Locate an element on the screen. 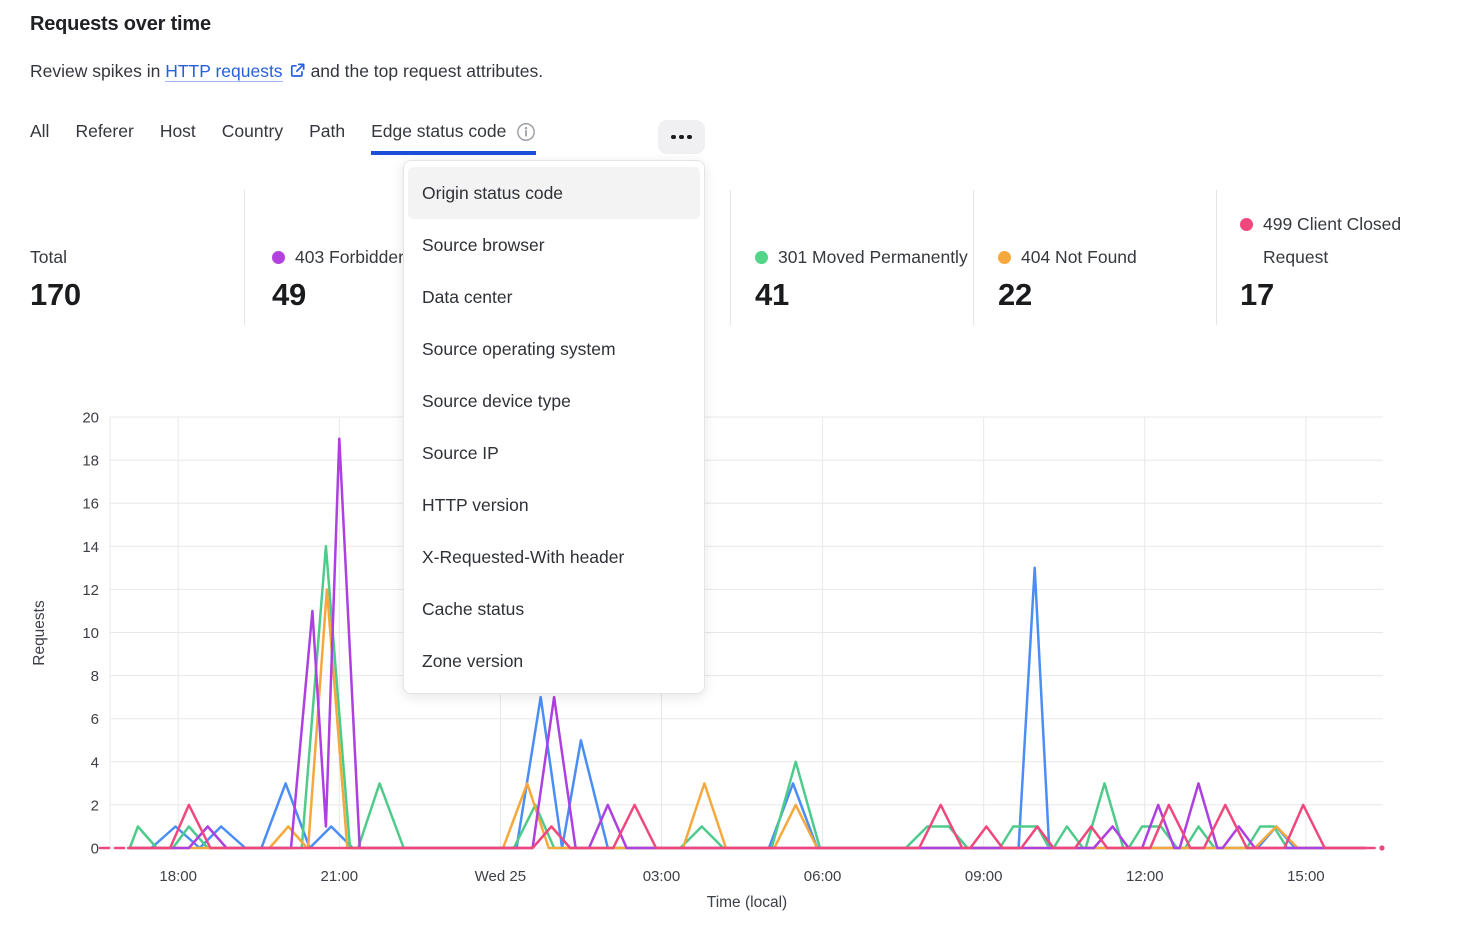  tab-all: All is located at coordinates (39, 138).